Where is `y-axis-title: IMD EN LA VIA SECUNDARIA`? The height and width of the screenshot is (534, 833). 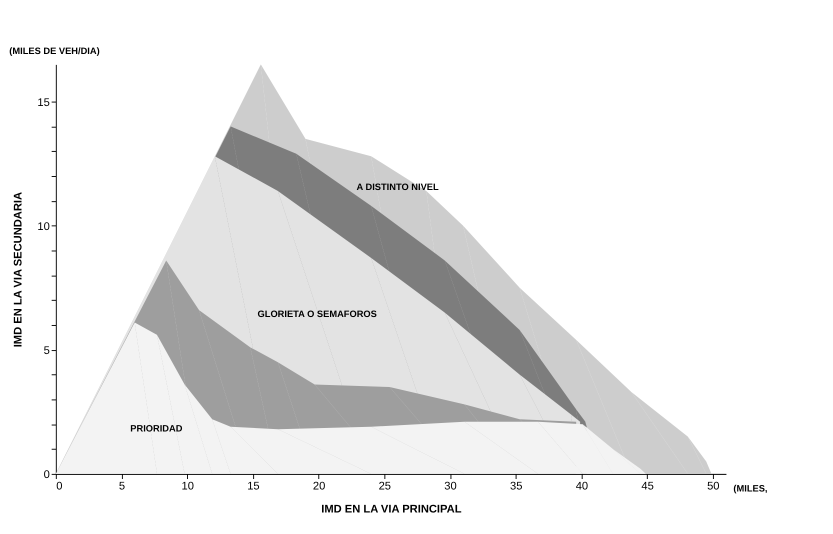
y-axis-title: IMD EN LA VIA SECUNDARIA is located at coordinates (18, 270).